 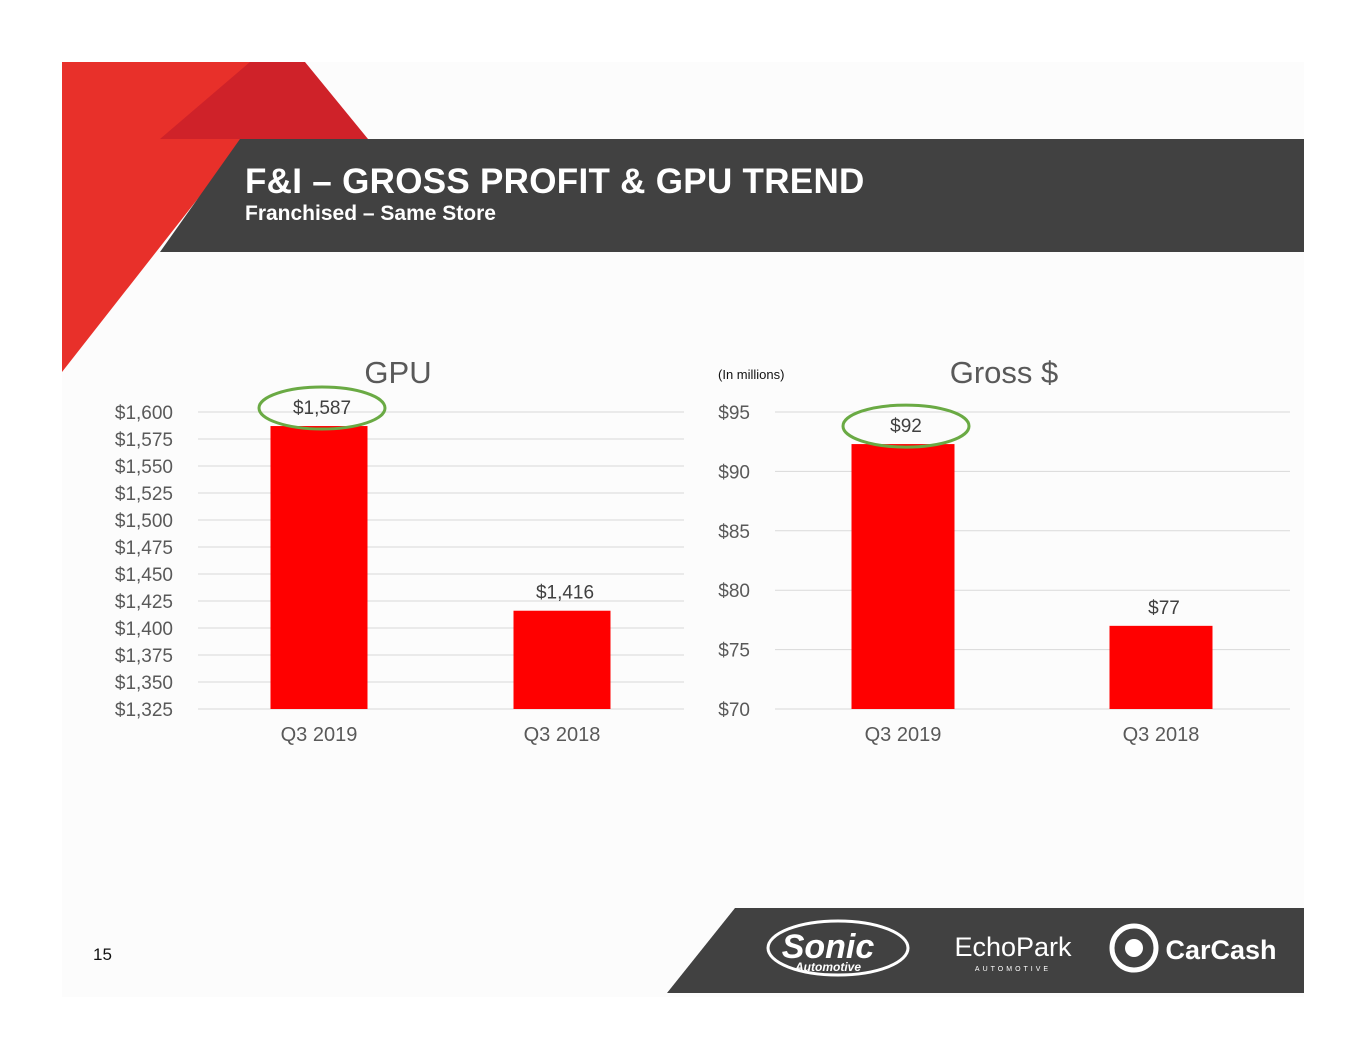 I want to click on unit-note: (In millions), so click(x=751, y=374).